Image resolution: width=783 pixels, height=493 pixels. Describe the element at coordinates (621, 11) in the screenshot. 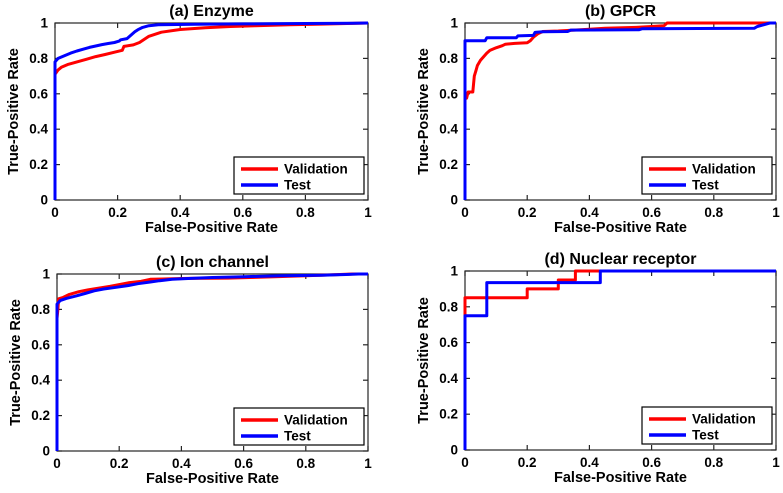

I see `chart-title: (b) GPCR` at that location.